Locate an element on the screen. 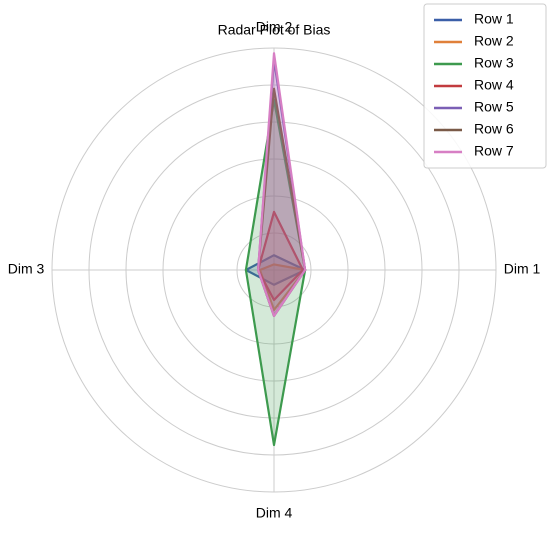 The height and width of the screenshot is (533, 550). legend-label: Row 7 is located at coordinates (494, 151).